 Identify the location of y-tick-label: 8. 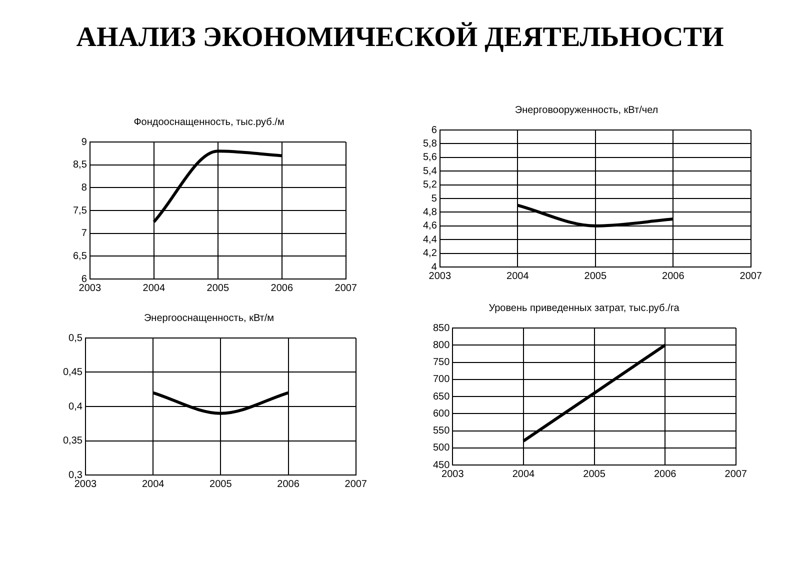
(84, 188).